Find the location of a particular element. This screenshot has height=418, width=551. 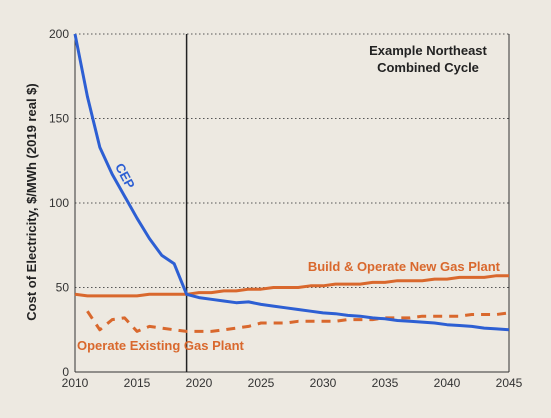

series-label-existing-gas: Operate Existing Gas Plant is located at coordinates (161, 345).